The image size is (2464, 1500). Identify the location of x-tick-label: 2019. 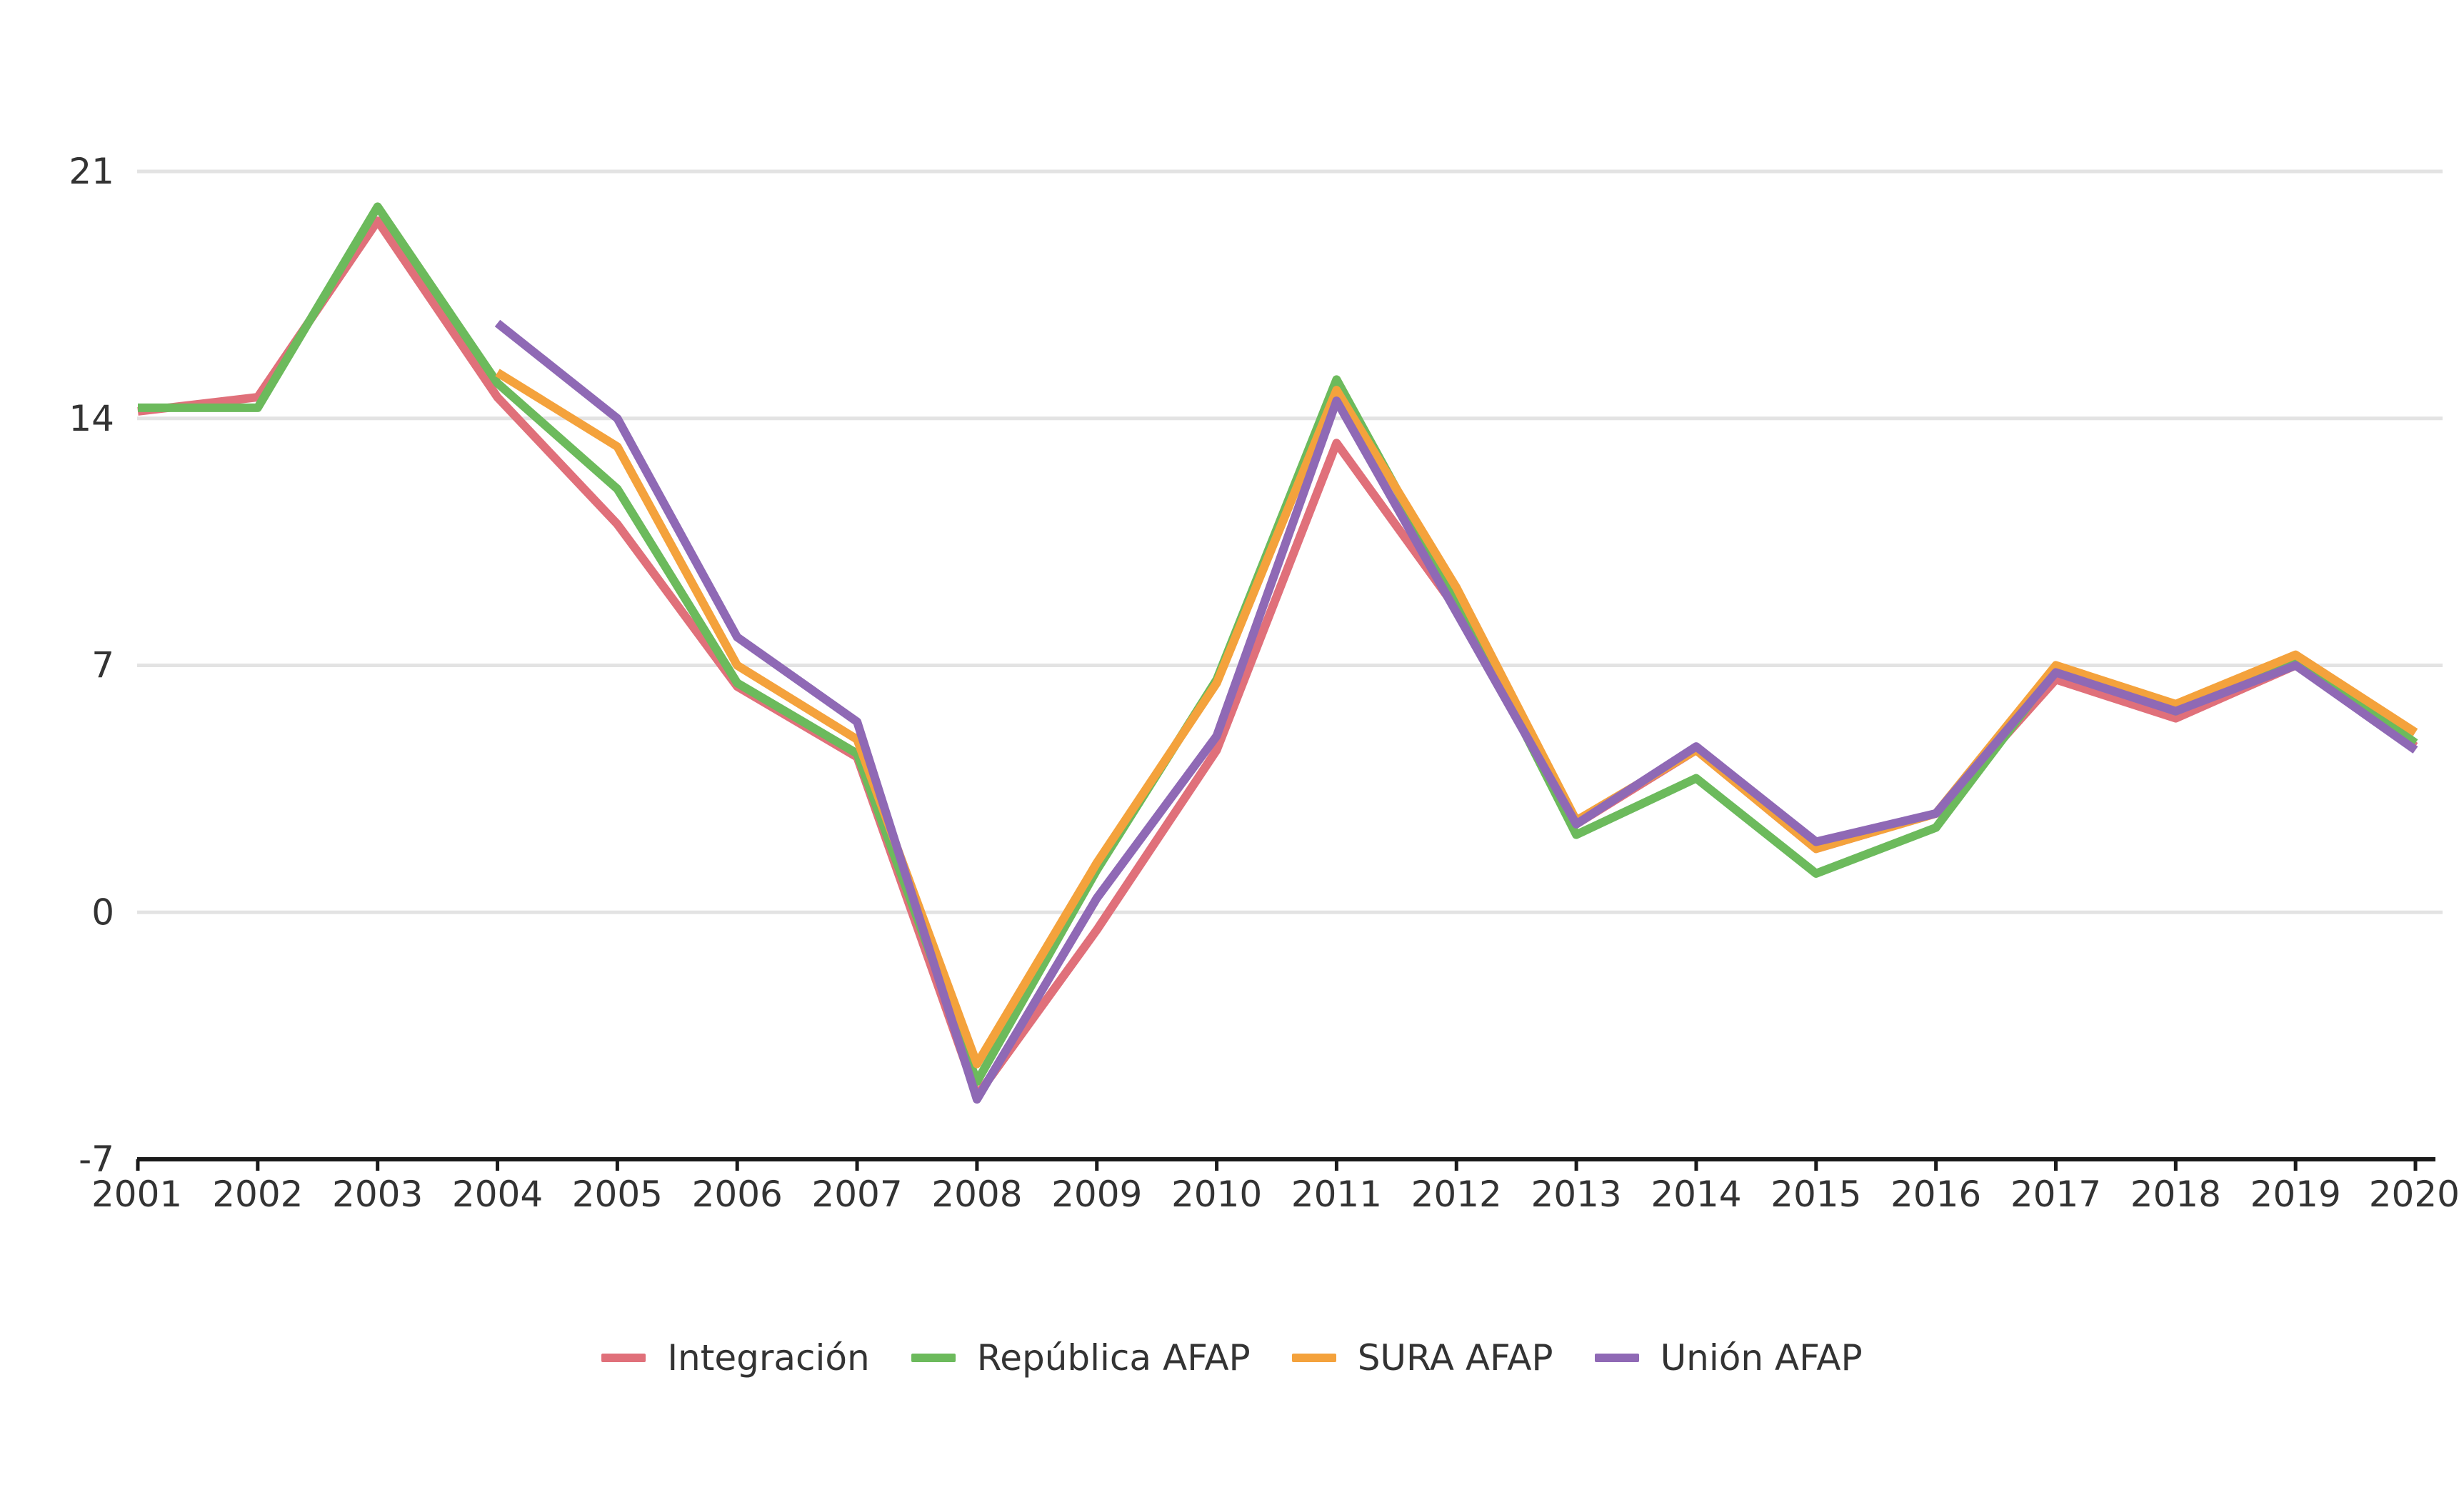
(2295, 1194).